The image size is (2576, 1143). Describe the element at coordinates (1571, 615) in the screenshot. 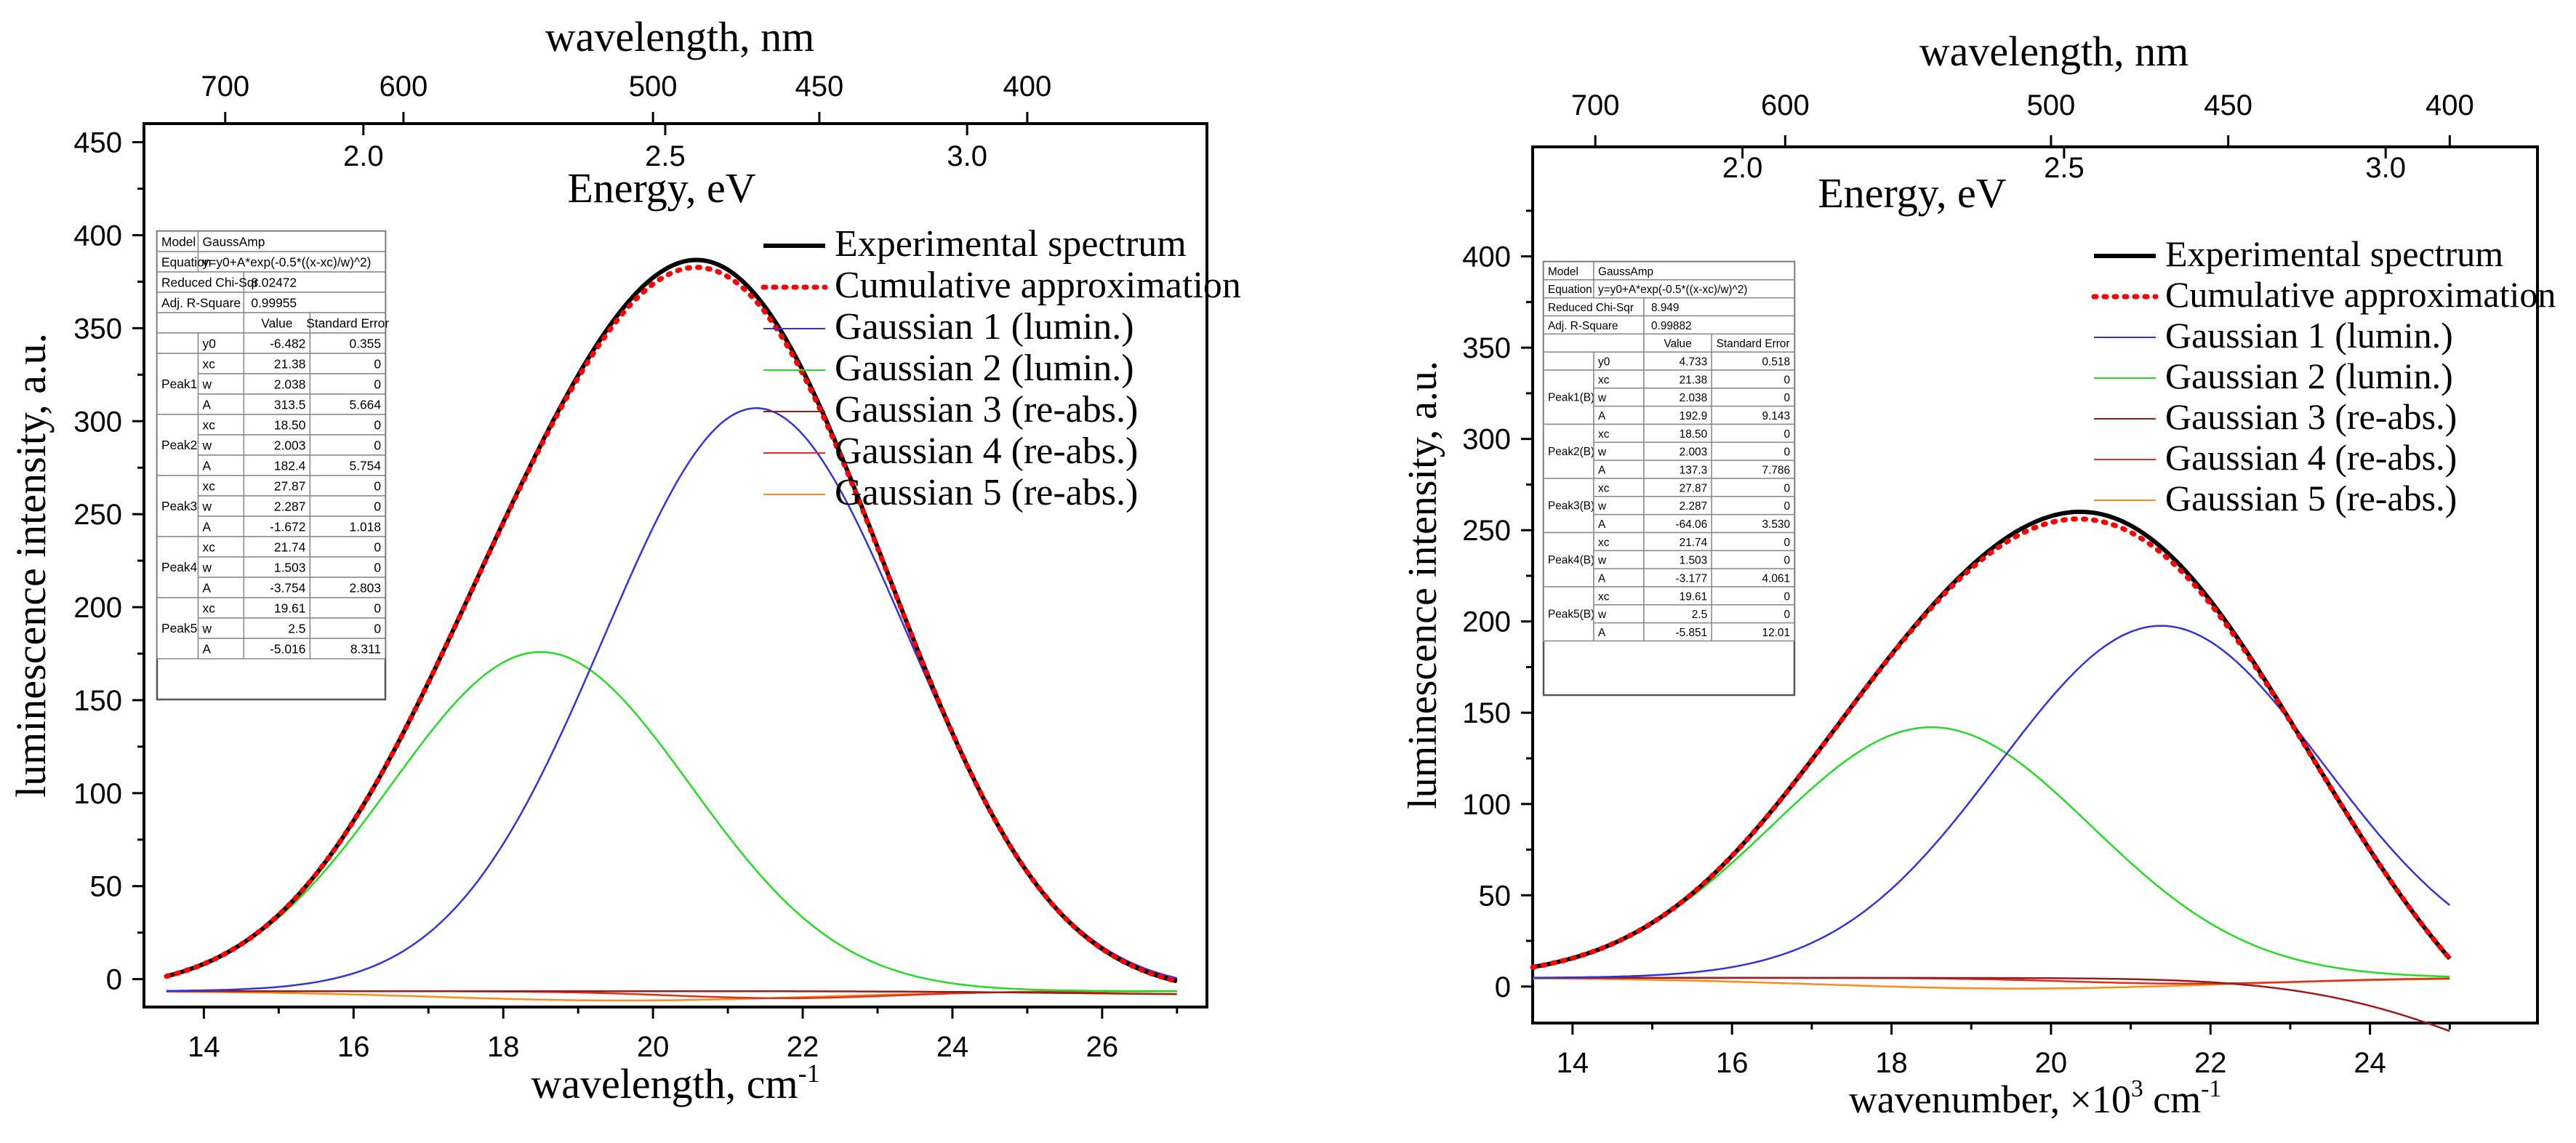

I see `table-text: Peak5(B)` at that location.